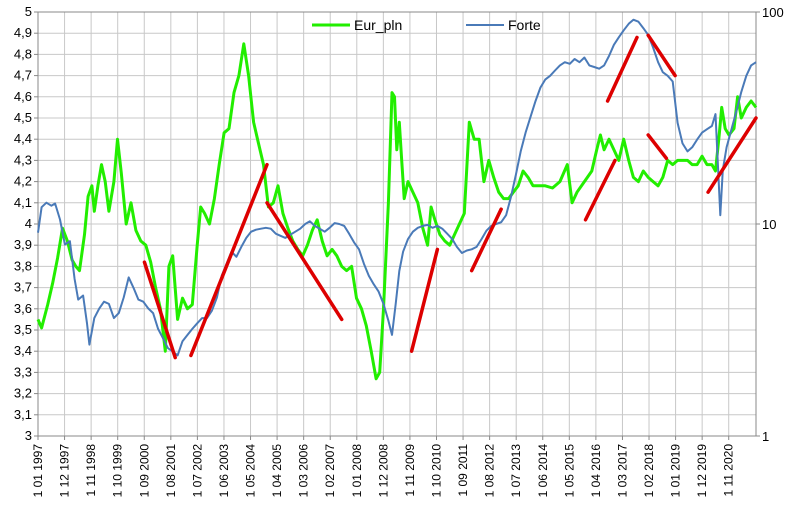 The image size is (800, 523). I want to click on y-left-tick-label: 4,6, so click(23, 96).